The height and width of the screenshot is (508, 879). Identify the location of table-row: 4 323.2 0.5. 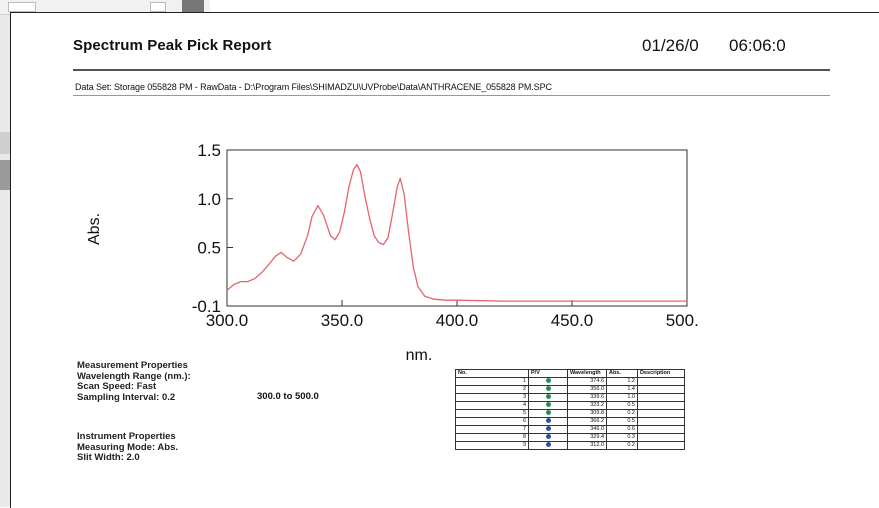
(570, 405).